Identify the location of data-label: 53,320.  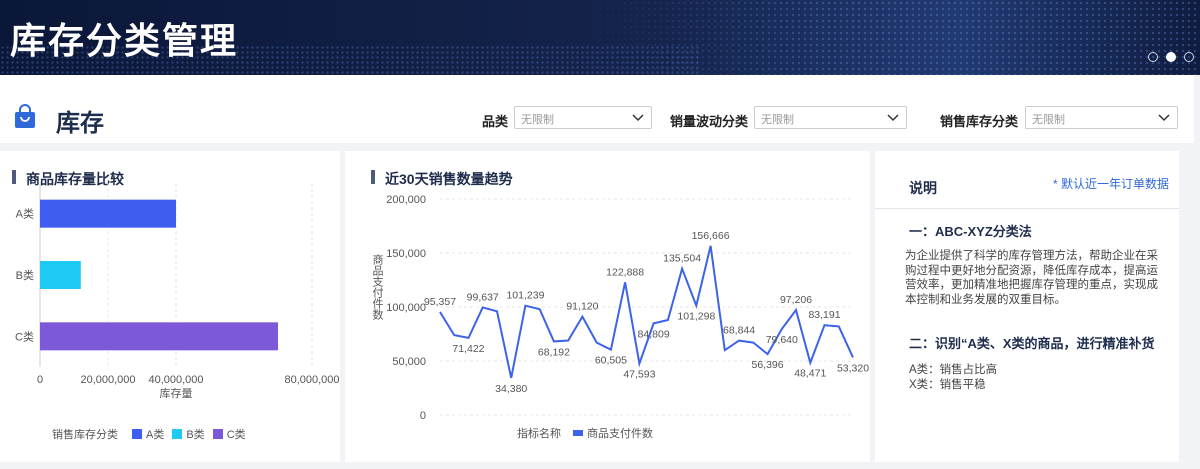
(853, 368).